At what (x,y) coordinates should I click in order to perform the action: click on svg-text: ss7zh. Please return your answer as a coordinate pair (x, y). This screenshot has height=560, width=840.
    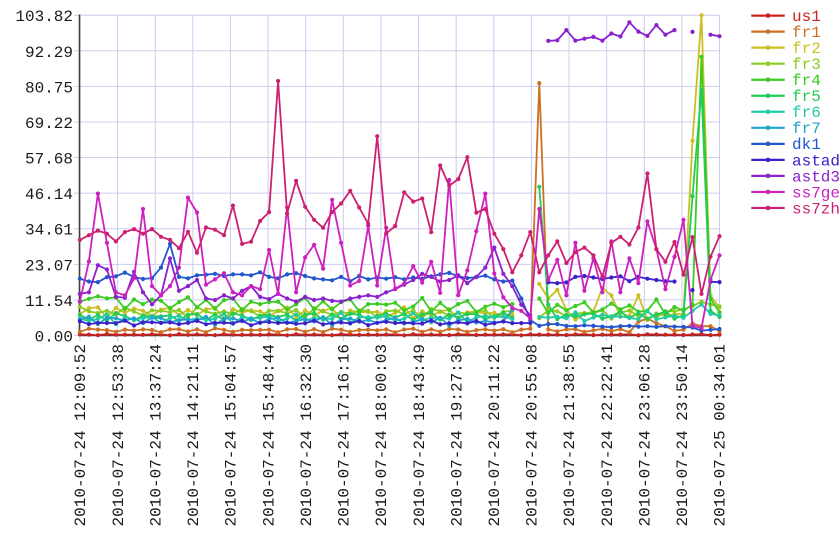
    Looking at the image, I should click on (816, 209).